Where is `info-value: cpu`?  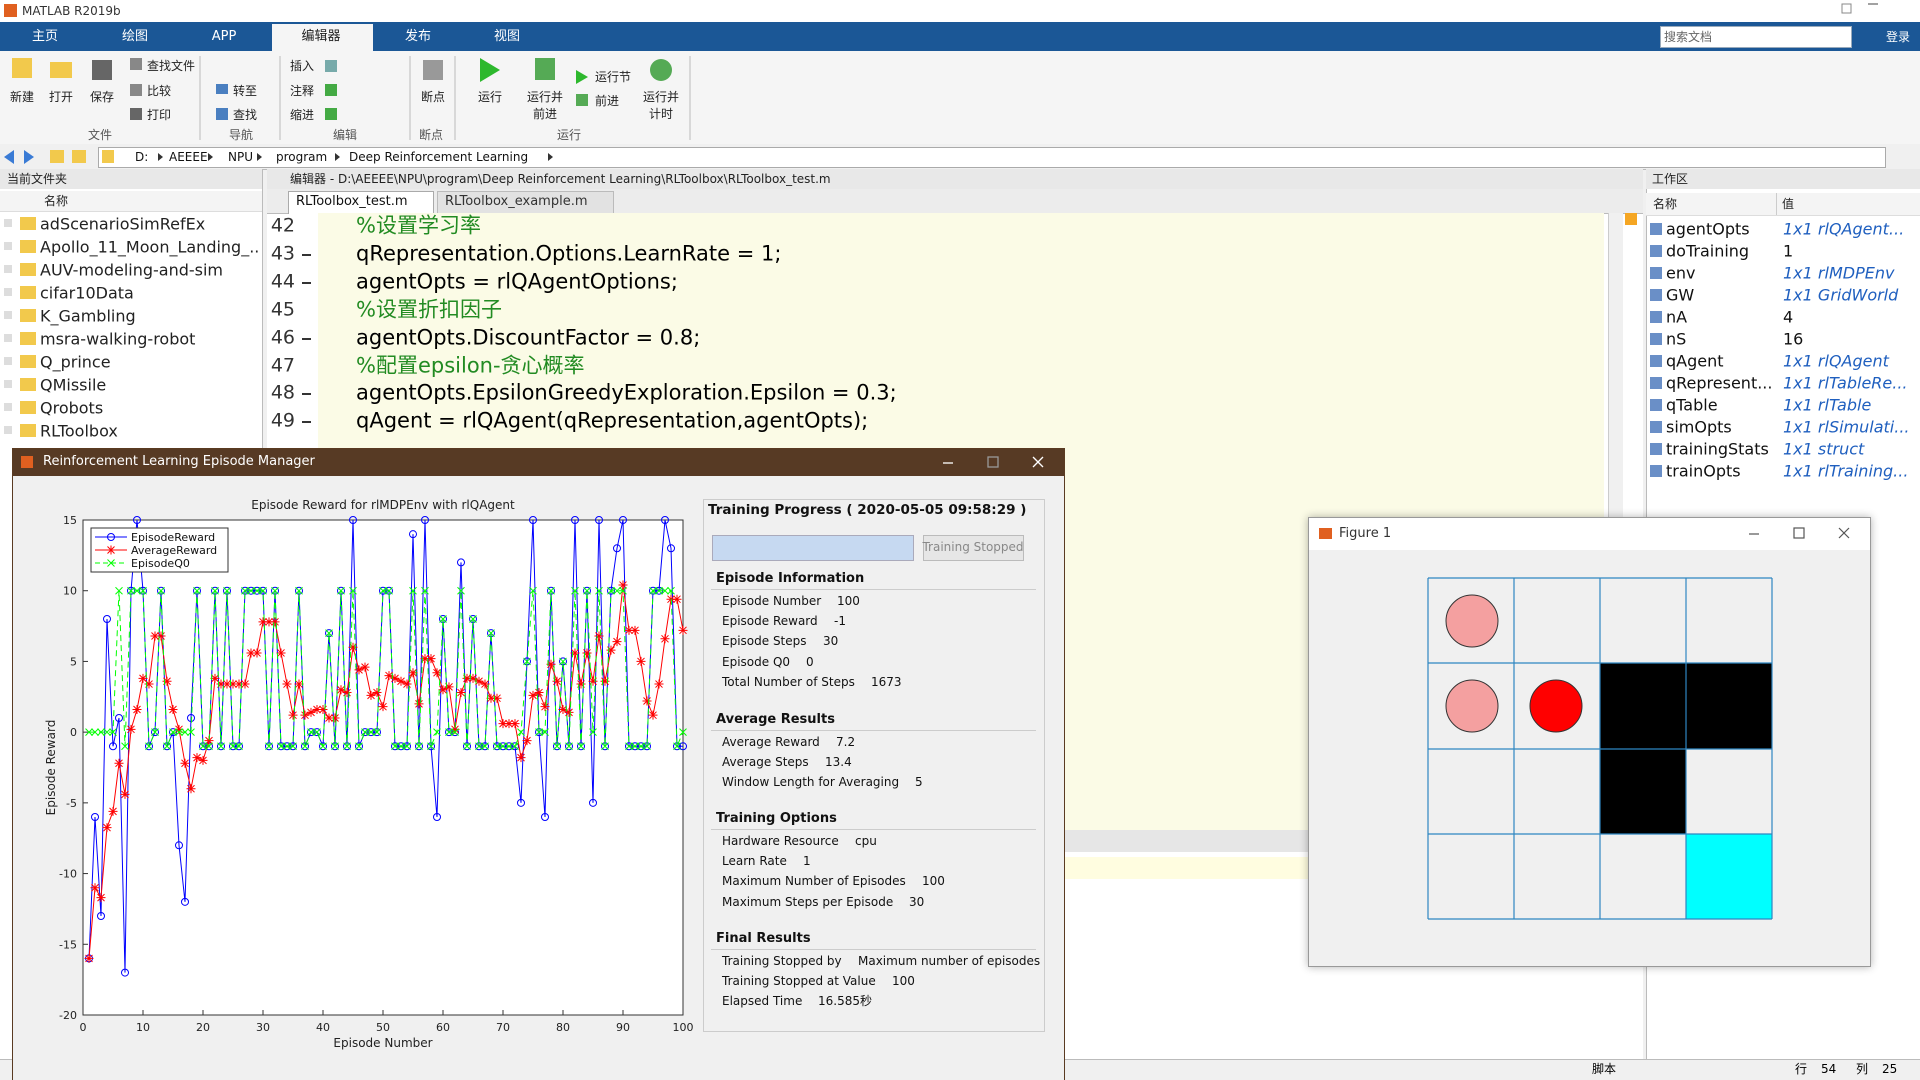 info-value: cpu is located at coordinates (866, 840).